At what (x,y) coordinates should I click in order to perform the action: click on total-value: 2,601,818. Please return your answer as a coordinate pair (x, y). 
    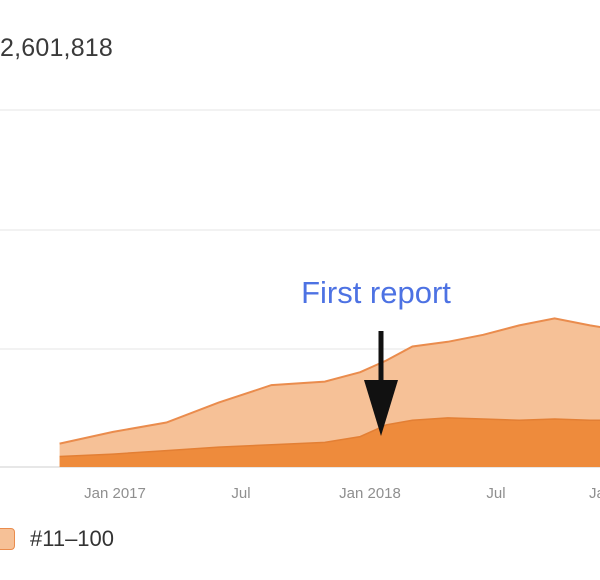
    Looking at the image, I should click on (57, 48).